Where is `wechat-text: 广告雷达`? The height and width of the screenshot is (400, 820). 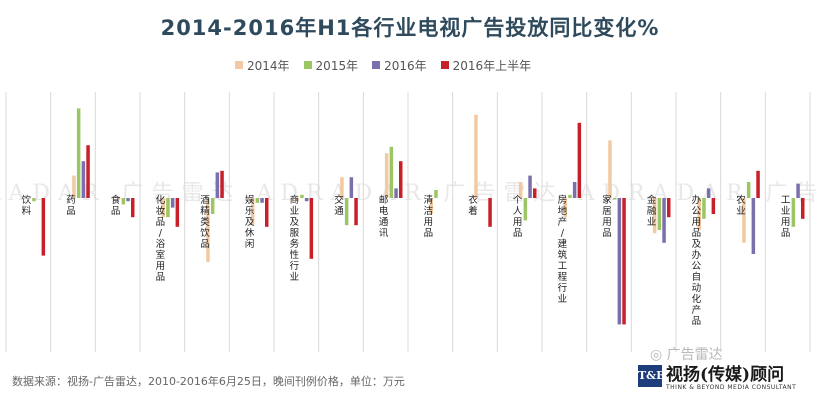
wechat-text: 广告雷达 is located at coordinates (694, 355).